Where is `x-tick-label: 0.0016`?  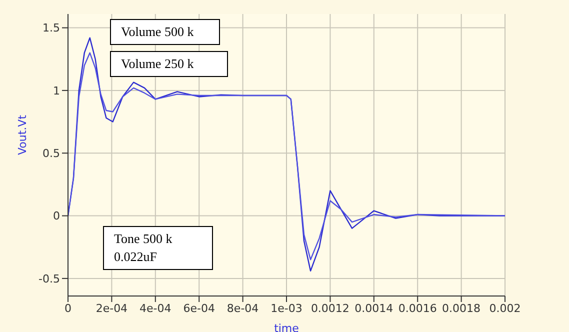
x-tick-label: 0.0016 is located at coordinates (417, 308).